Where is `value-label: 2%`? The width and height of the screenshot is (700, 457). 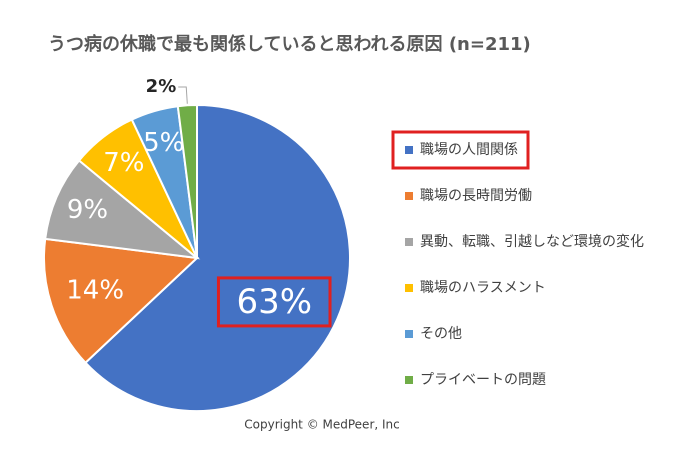 value-label: 2% is located at coordinates (161, 86).